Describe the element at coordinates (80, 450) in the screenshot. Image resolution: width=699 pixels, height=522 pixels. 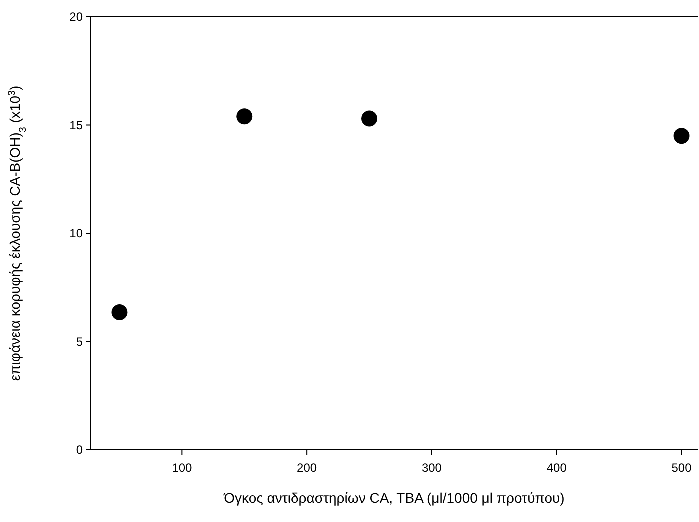
I see `y-tick-label: 0` at that location.